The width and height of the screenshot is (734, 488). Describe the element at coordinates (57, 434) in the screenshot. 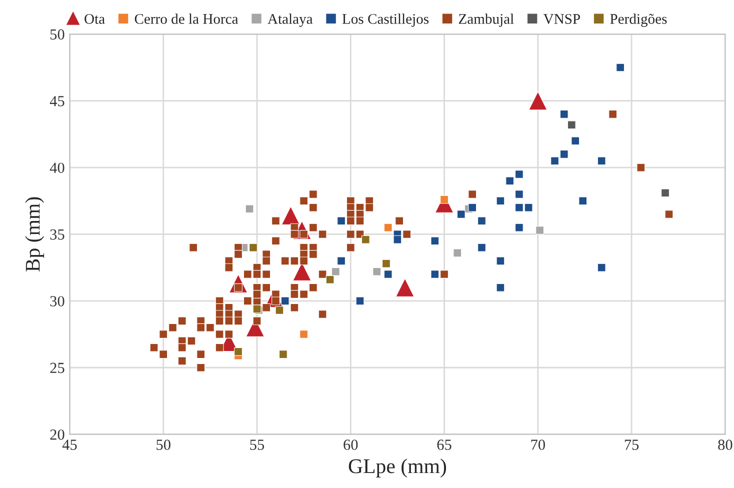

I see `y-tick-label: 20` at that location.